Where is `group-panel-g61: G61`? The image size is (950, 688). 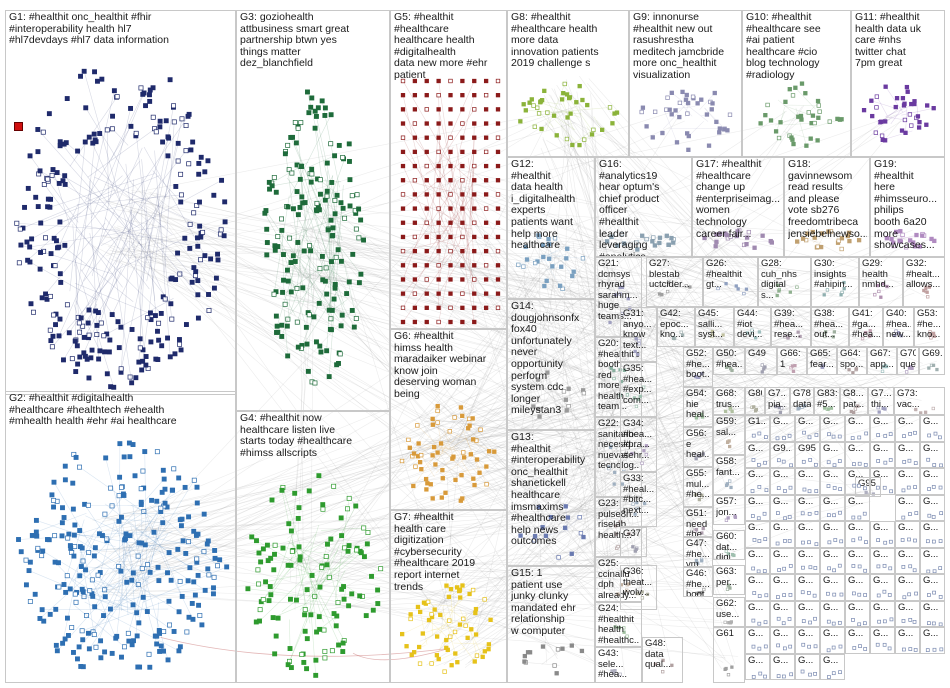 group-panel-g61: G61 is located at coordinates (729, 655).